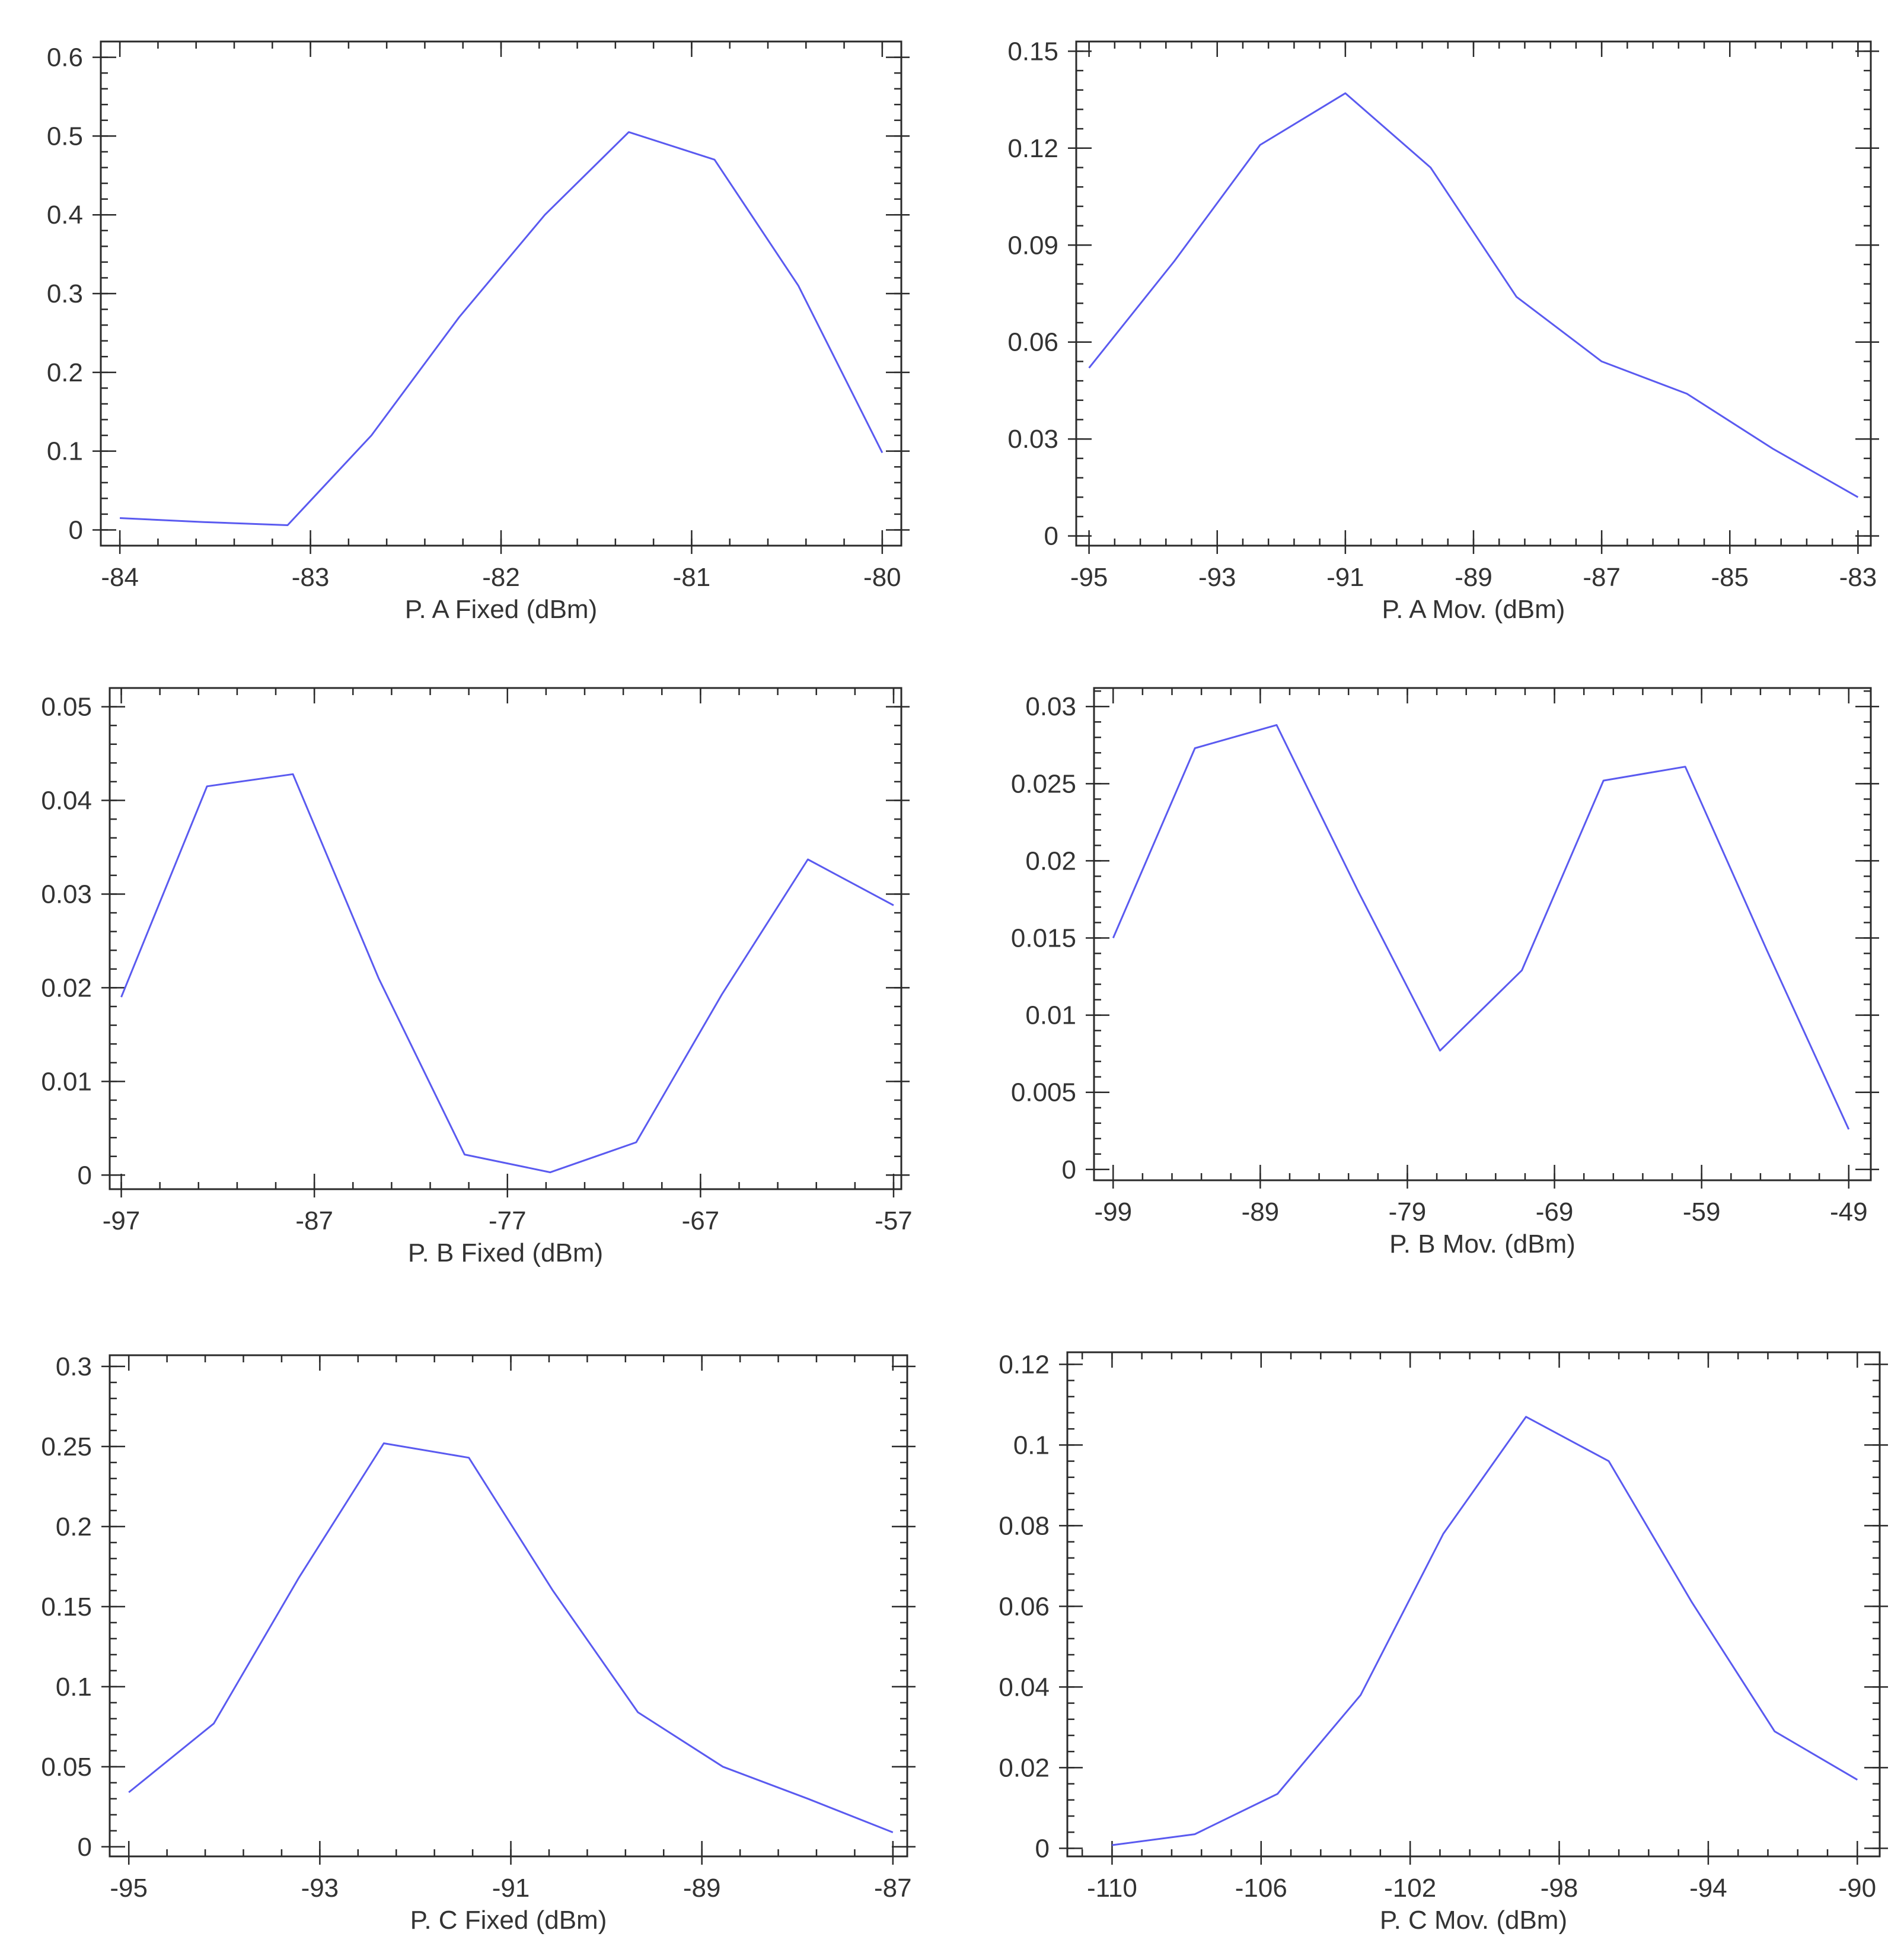 This screenshot has height=1959, width=1904. Describe the element at coordinates (1112, 1888) in the screenshot. I see `x-tick-label: -110` at that location.